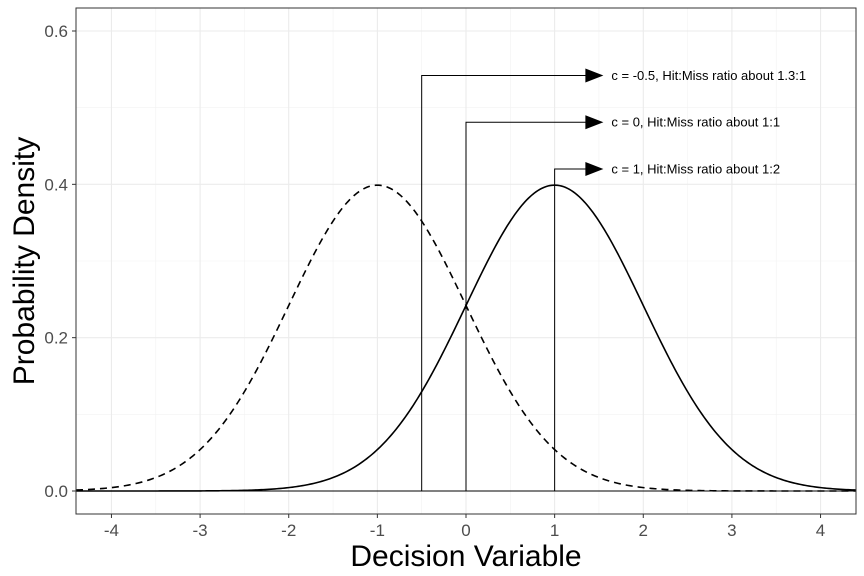 The height and width of the screenshot is (576, 864). Describe the element at coordinates (24, 261) in the screenshot. I see `y-axis-title: Probability Density` at that location.